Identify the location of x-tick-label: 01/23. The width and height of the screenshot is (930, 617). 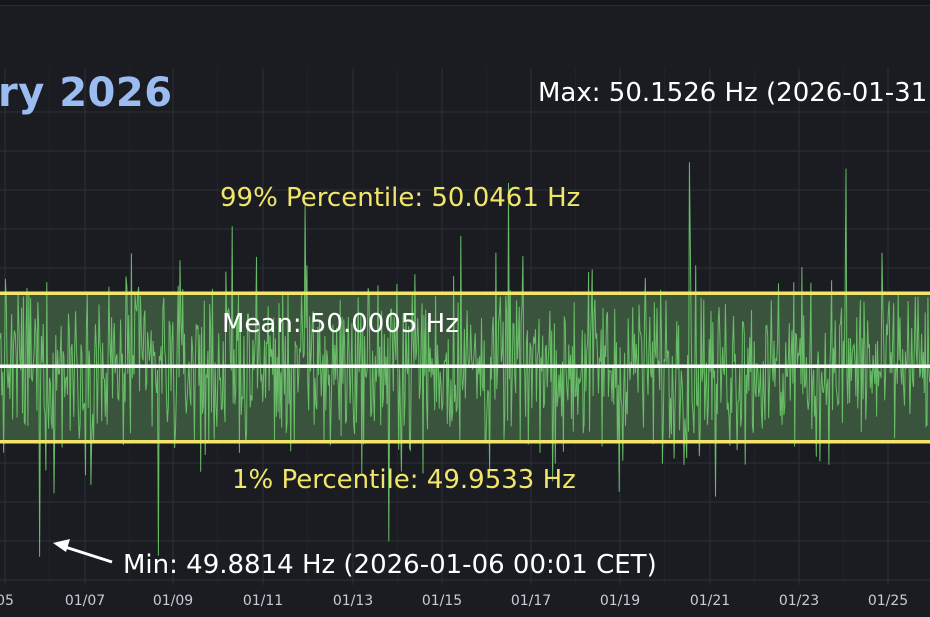
(799, 601).